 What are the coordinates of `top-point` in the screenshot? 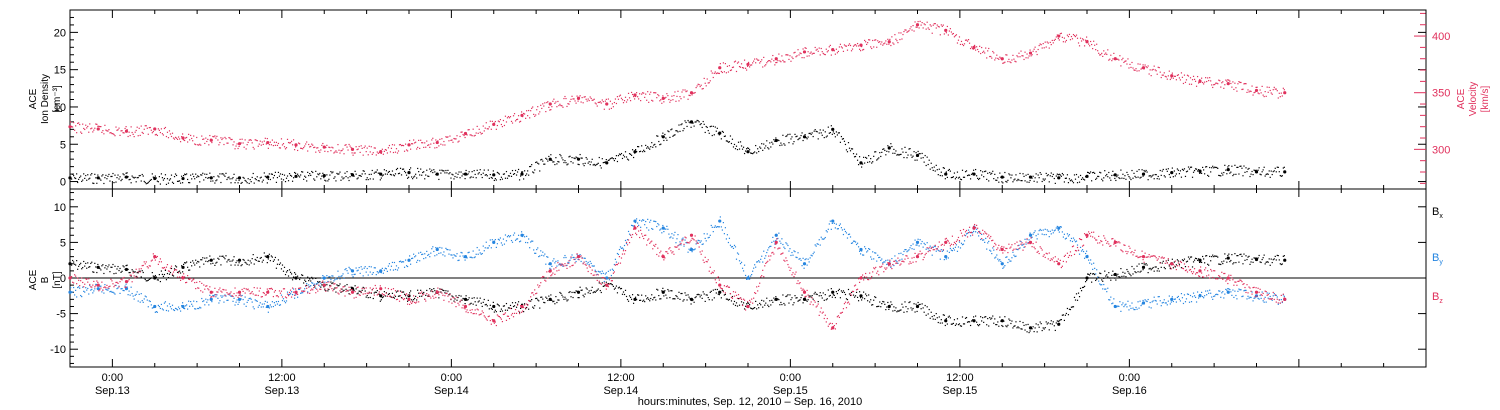 It's located at (239, 144).